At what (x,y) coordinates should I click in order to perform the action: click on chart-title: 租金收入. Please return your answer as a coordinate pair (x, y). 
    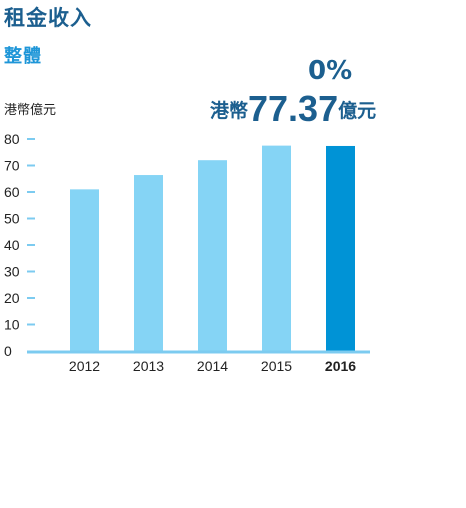
    Looking at the image, I should click on (48, 18).